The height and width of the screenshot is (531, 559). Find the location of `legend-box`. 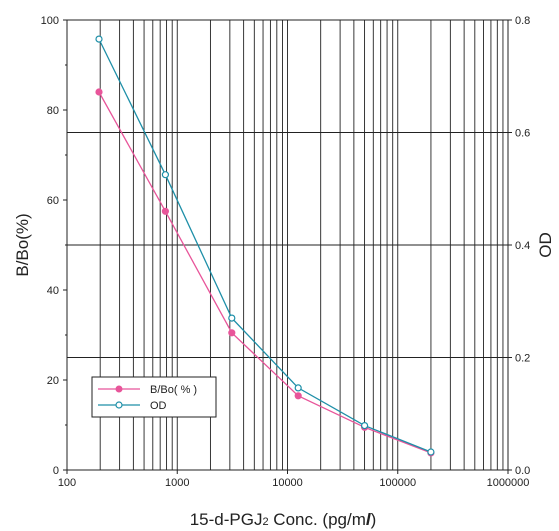

legend-box is located at coordinates (154, 397).